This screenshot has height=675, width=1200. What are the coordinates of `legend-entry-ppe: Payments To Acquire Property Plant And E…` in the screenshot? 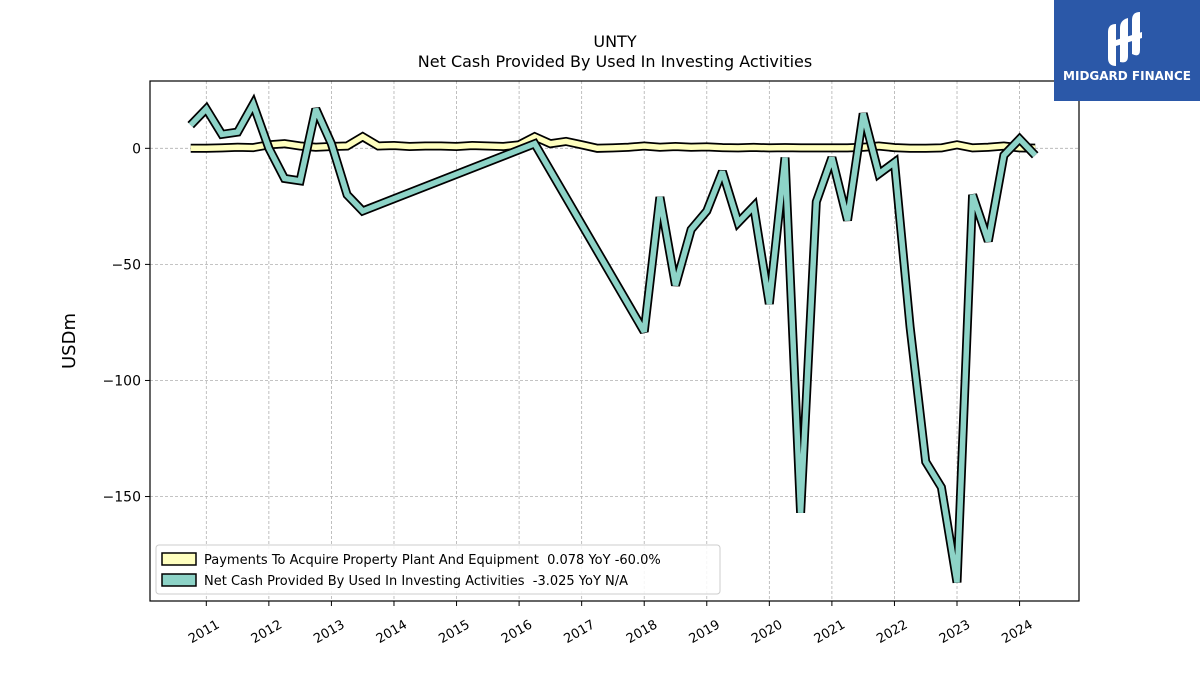 It's located at (432, 560).